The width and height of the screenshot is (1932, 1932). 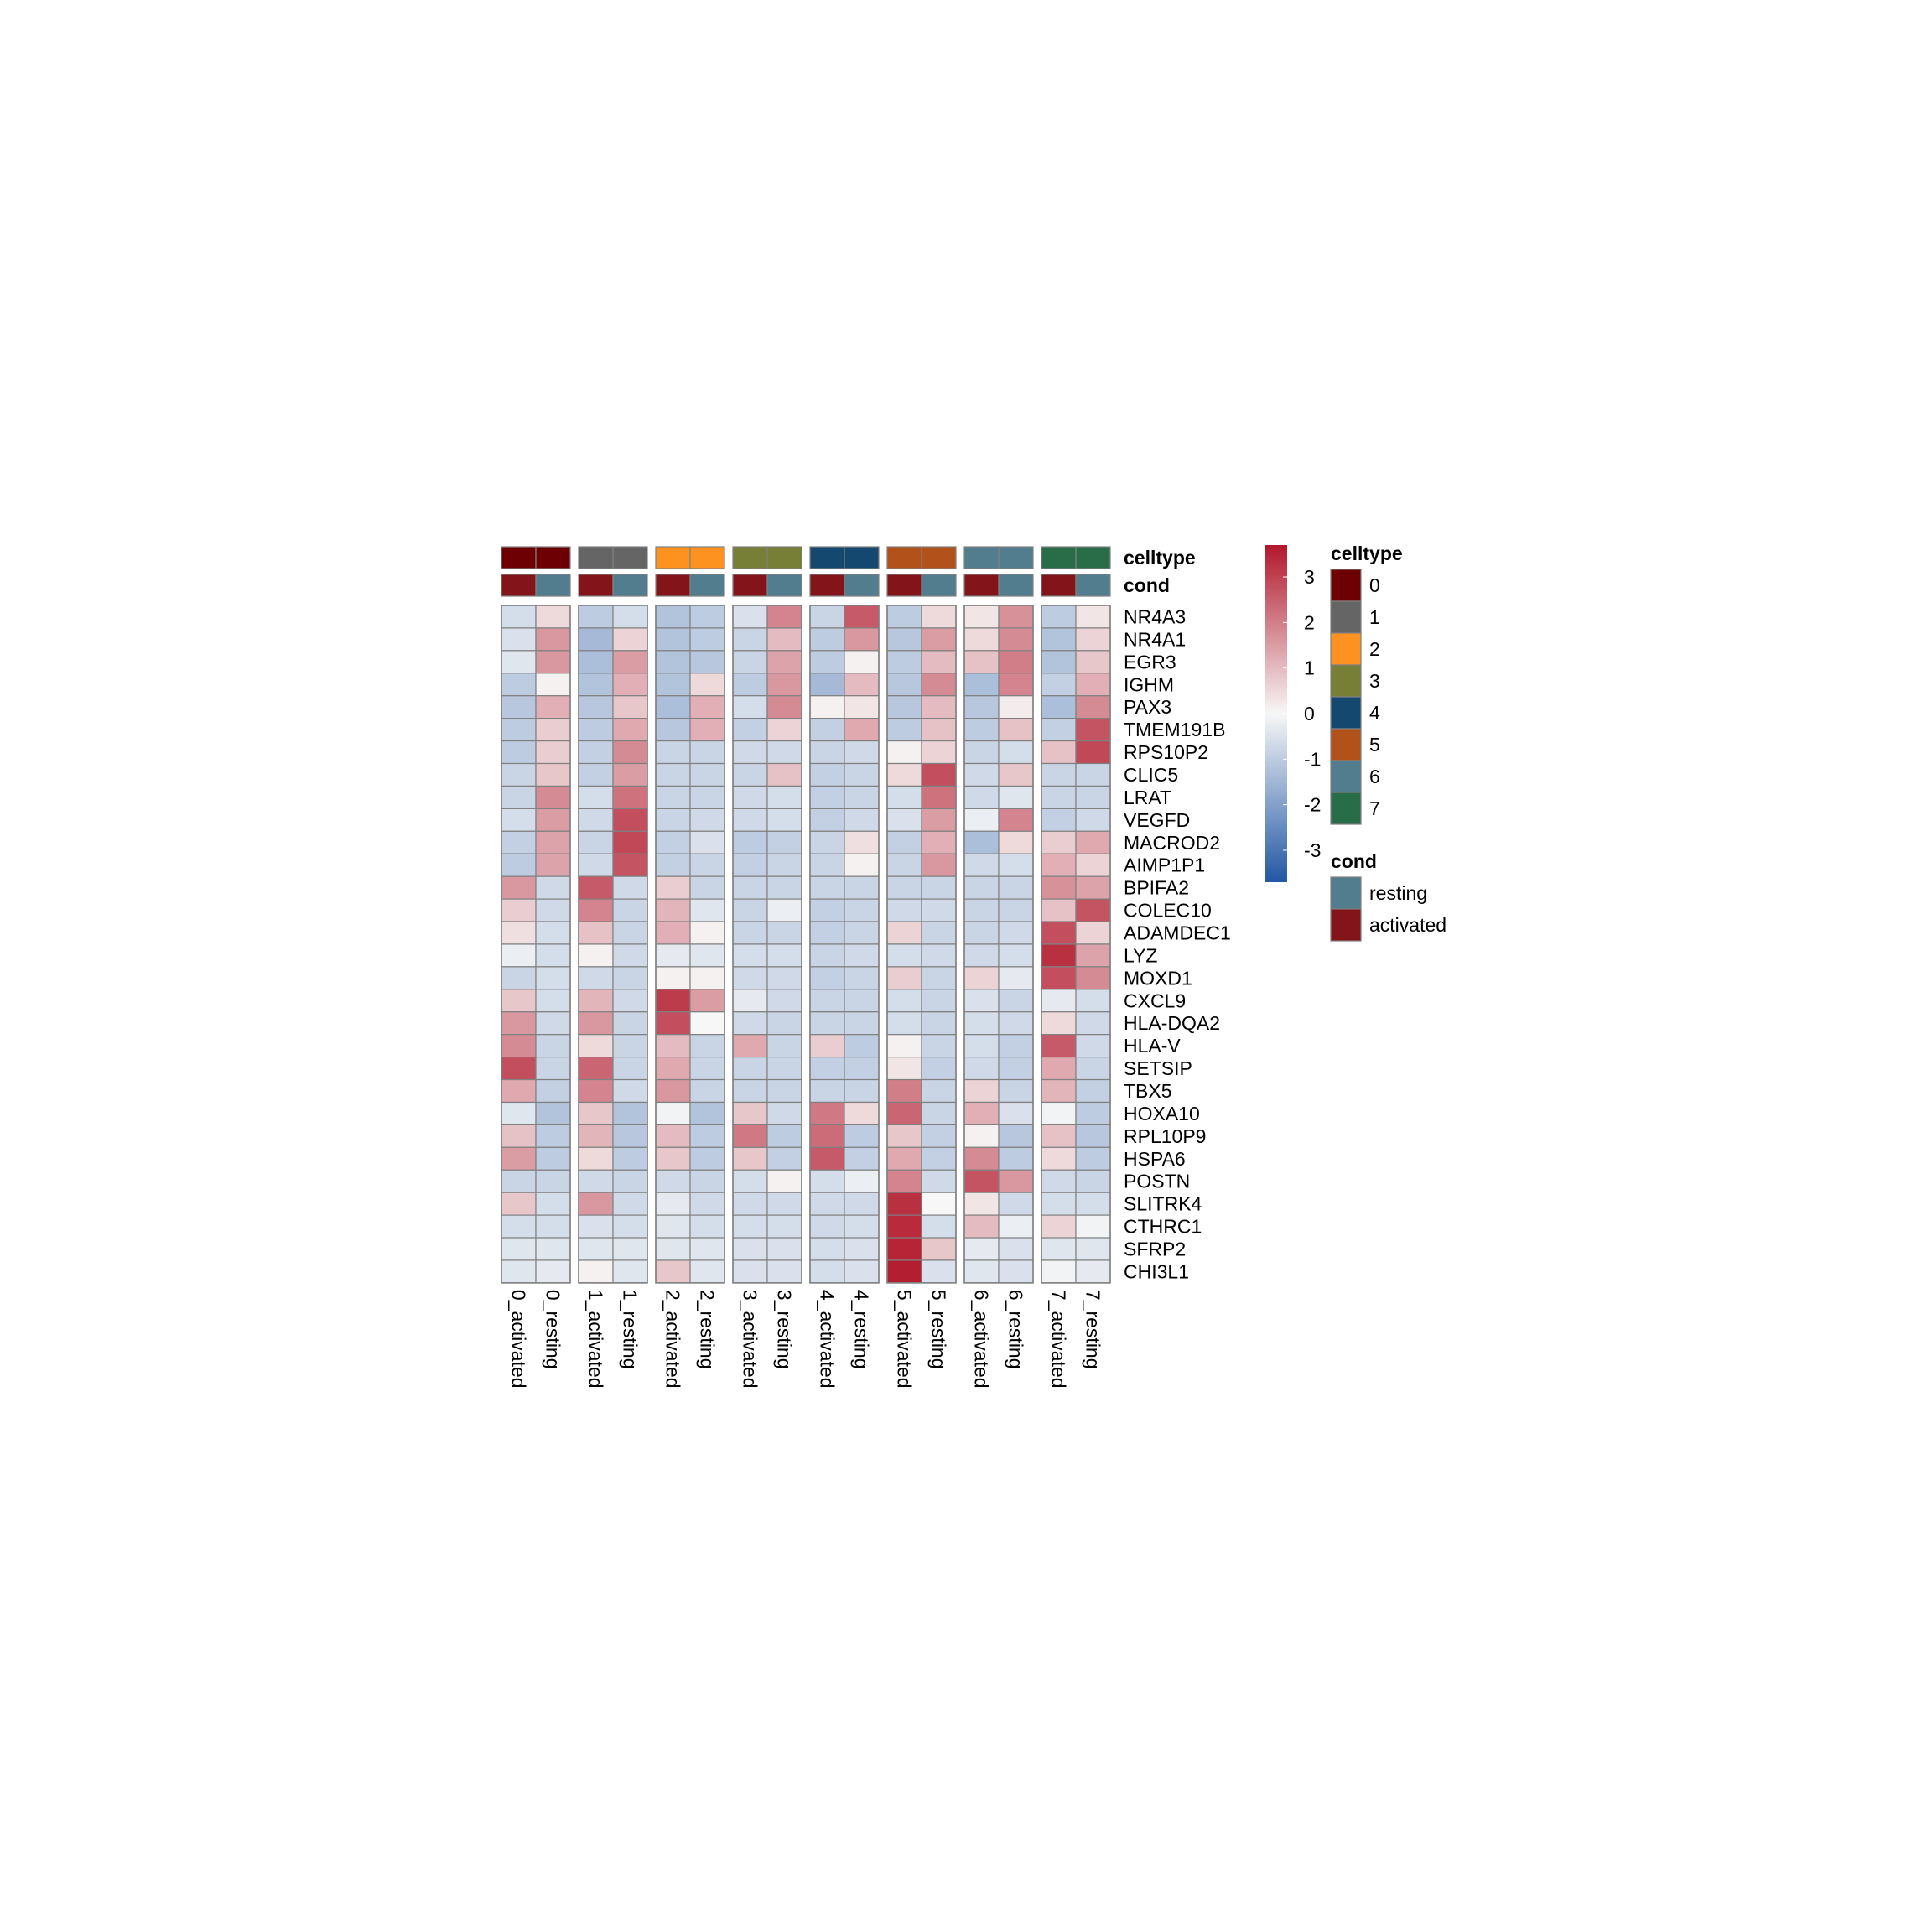 I want to click on row-label: NR4A3, so click(x=1155, y=616).